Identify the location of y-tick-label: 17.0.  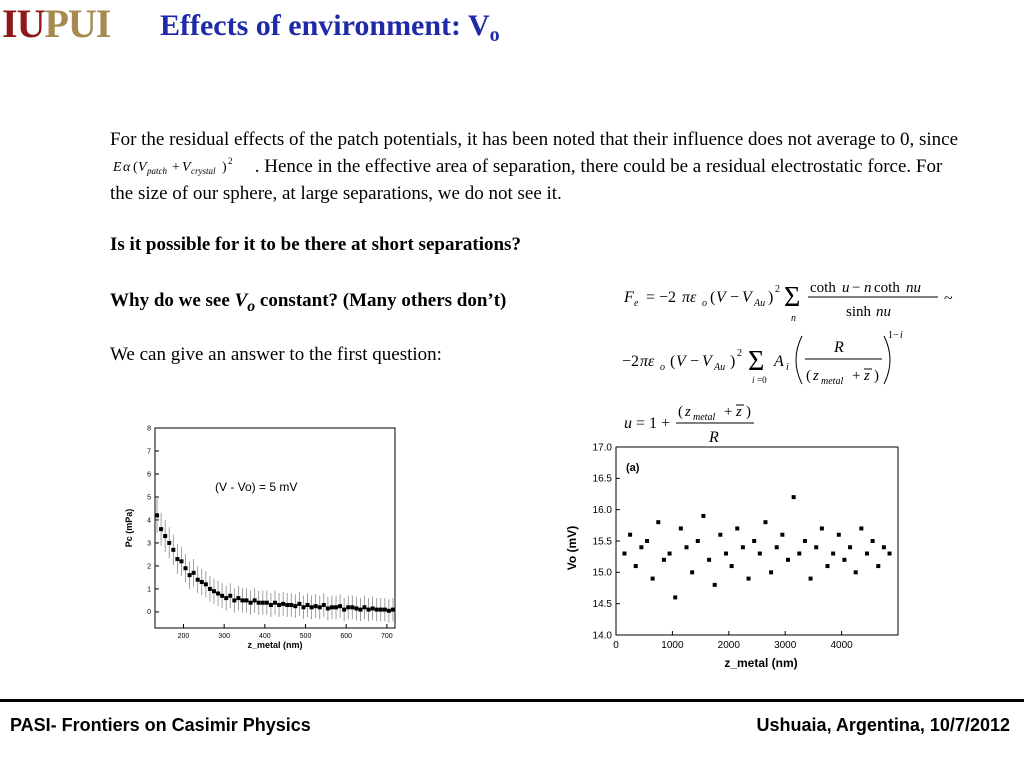
(603, 447).